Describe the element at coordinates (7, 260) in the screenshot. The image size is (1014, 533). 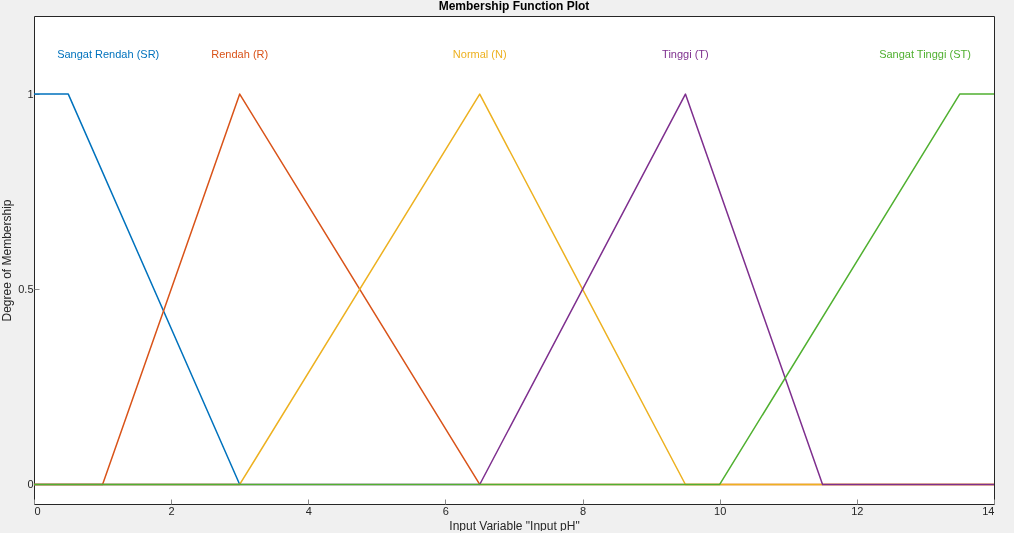
I see `y-axis-title: Degree of Membership` at that location.